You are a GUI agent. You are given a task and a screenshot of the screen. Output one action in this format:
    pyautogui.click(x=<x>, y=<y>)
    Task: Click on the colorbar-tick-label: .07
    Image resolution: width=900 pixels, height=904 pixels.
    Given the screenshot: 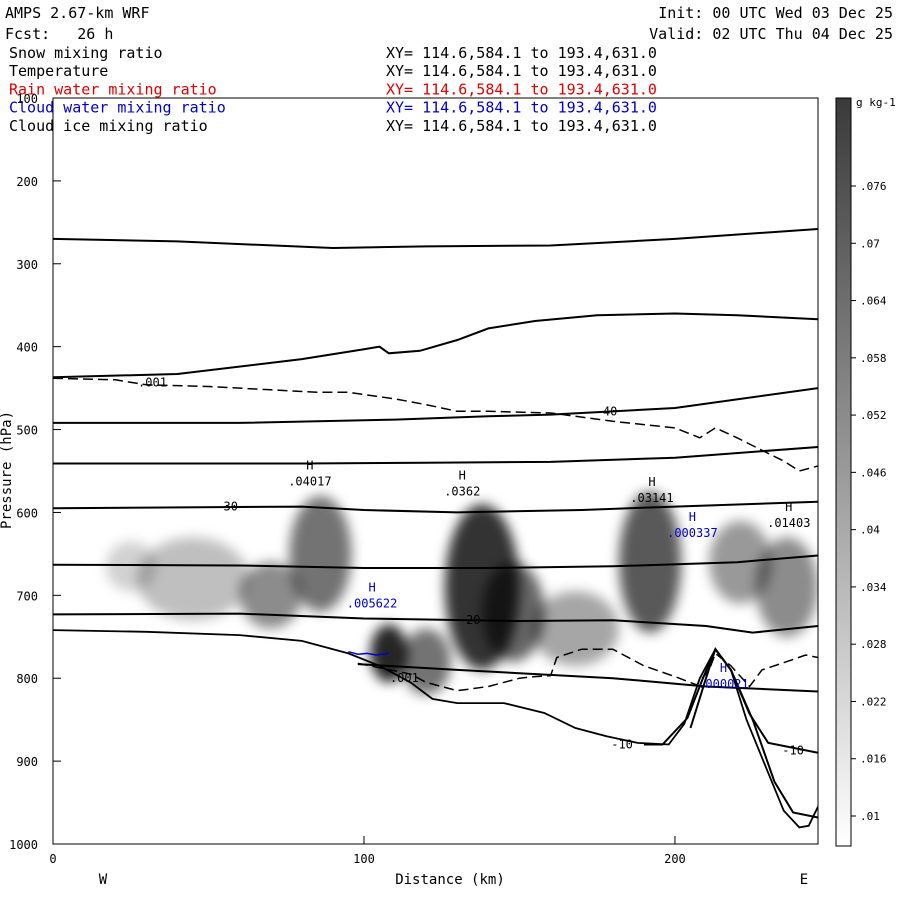 What is the action you would take?
    pyautogui.click(x=870, y=243)
    